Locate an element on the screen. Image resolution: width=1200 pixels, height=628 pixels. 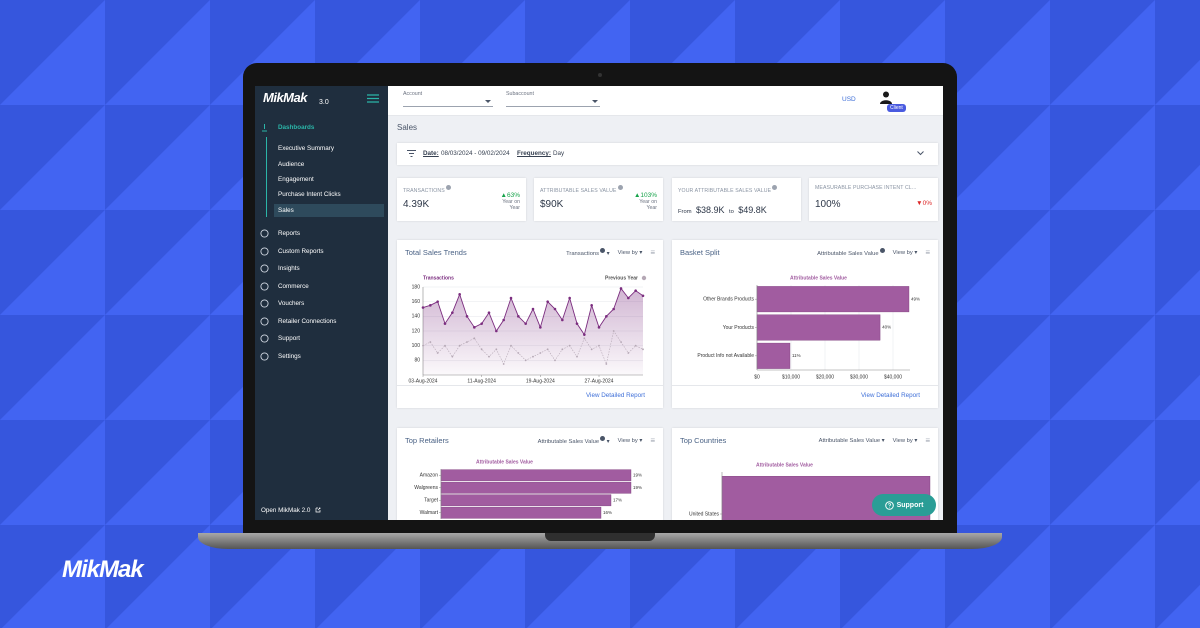
subaccount-select is located at coordinates (553, 106).